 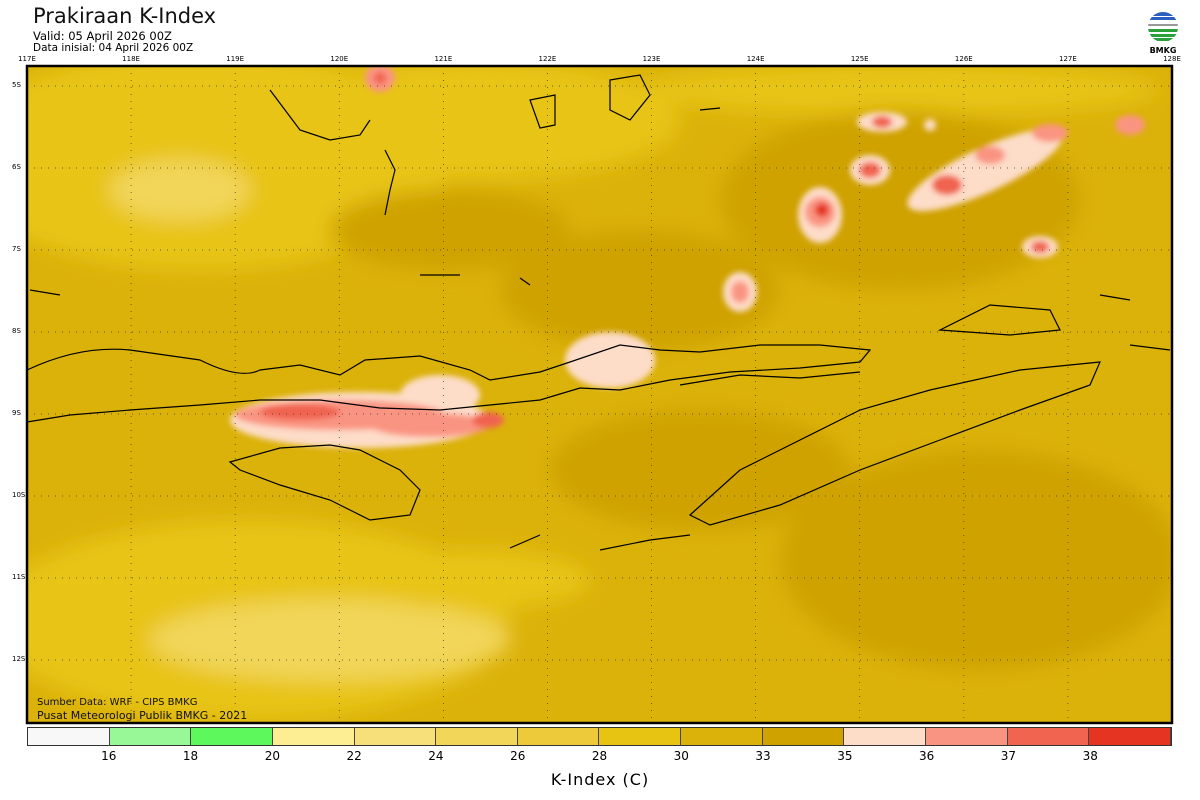 I want to click on lon-label: 123E, so click(x=651, y=59).